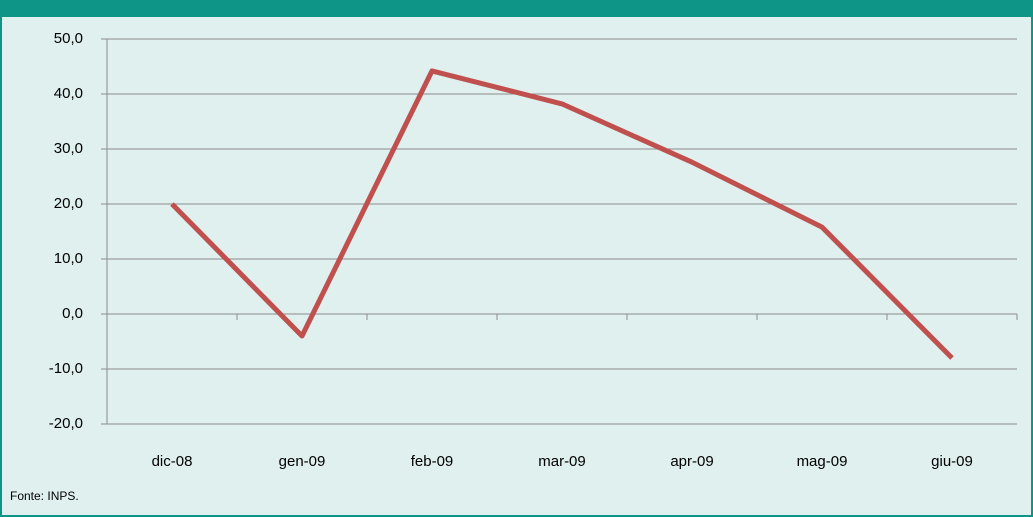 The image size is (1033, 517). What do you see at coordinates (68, 148) in the screenshot?
I see `y-tick-label: 30,0` at bounding box center [68, 148].